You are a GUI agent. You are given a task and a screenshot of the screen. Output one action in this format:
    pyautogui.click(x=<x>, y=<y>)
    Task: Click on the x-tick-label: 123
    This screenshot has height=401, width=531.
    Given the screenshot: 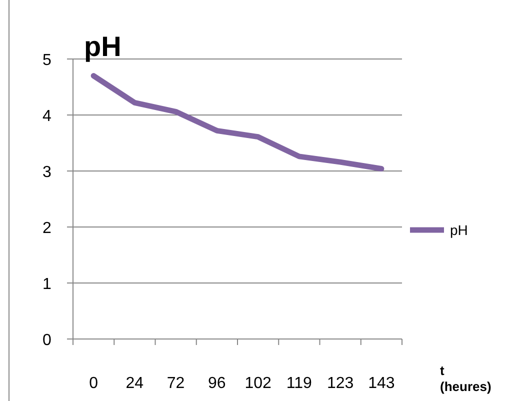 What is the action you would take?
    pyautogui.click(x=340, y=383)
    